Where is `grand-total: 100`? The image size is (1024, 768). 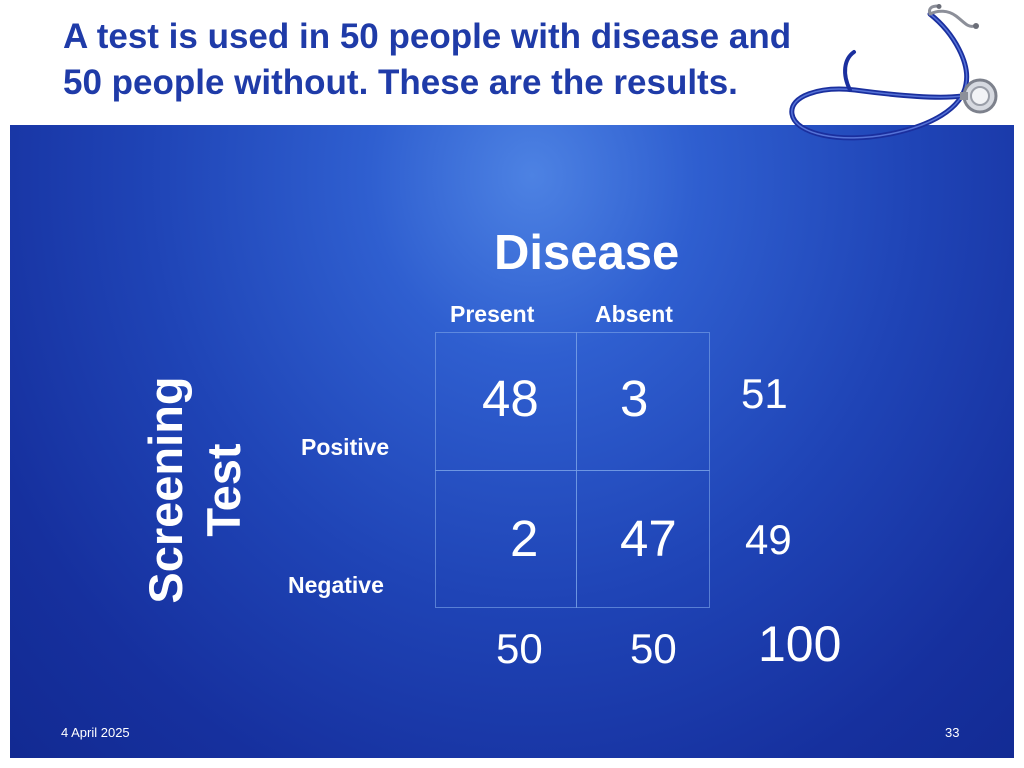
grand-total: 100 is located at coordinates (800, 644).